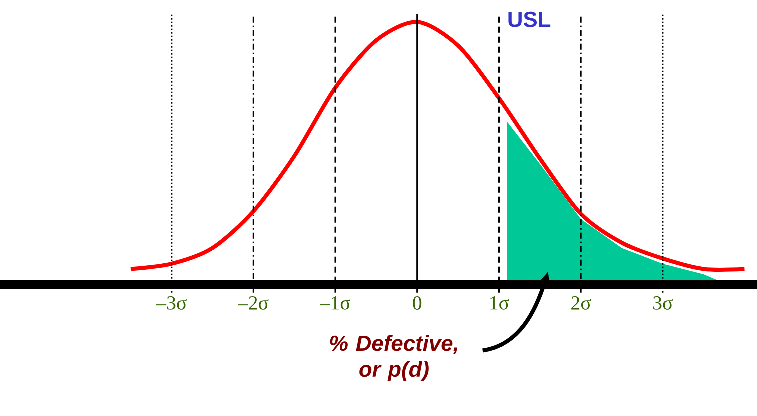  I want to click on x-tick-label: 3σ, so click(663, 303).